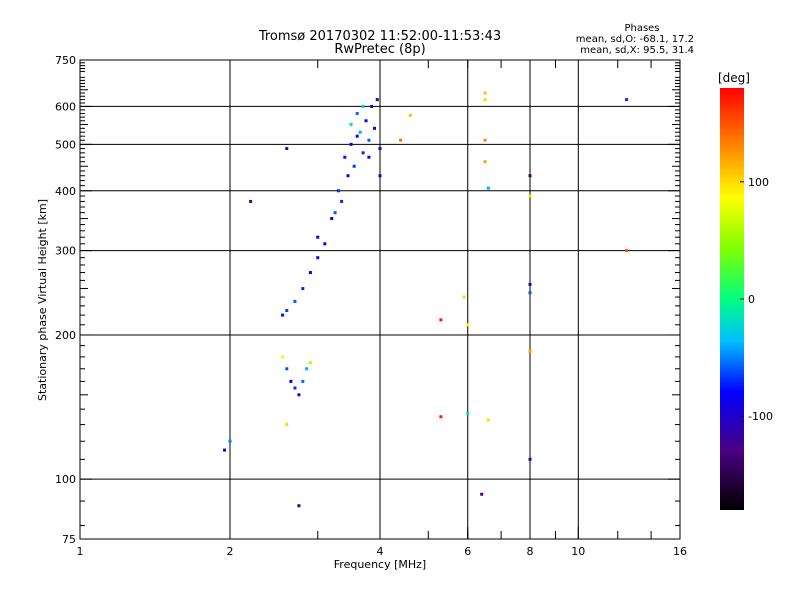 The image size is (800, 600). Describe the element at coordinates (80, 551) in the screenshot. I see `x-tick-label: 1` at that location.